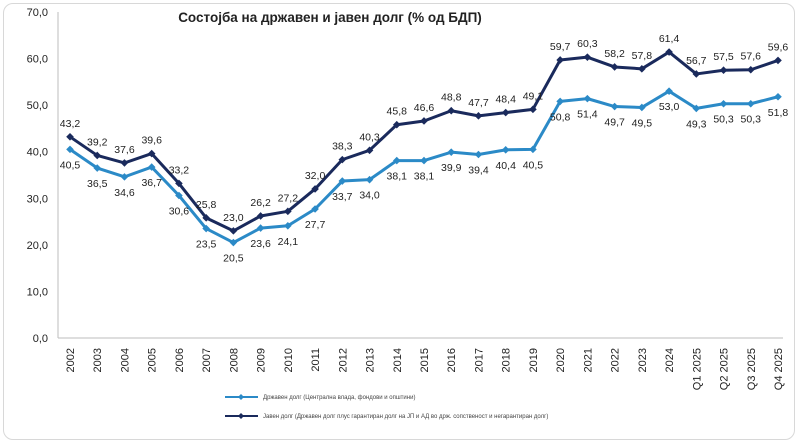 This screenshot has height=445, width=800. Describe the element at coordinates (124, 193) in the screenshot. I see `data-label-s1: 34,6` at that location.